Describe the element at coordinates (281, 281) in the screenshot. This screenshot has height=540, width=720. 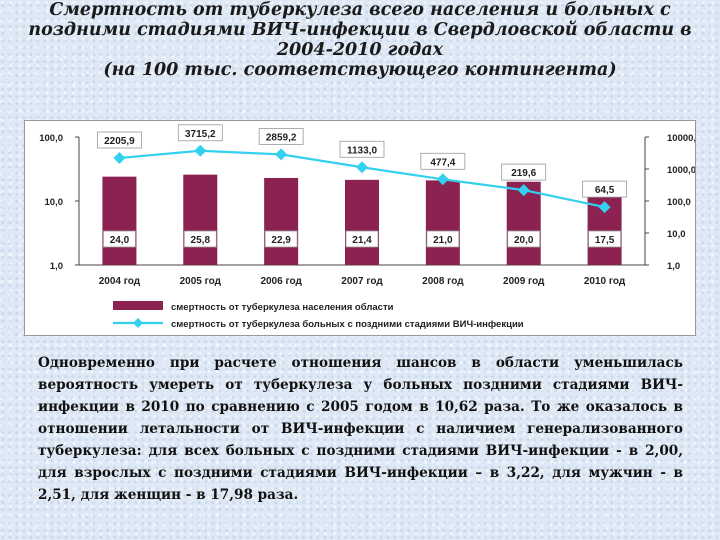
I see `x-tick-label: 2006 год` at that location.